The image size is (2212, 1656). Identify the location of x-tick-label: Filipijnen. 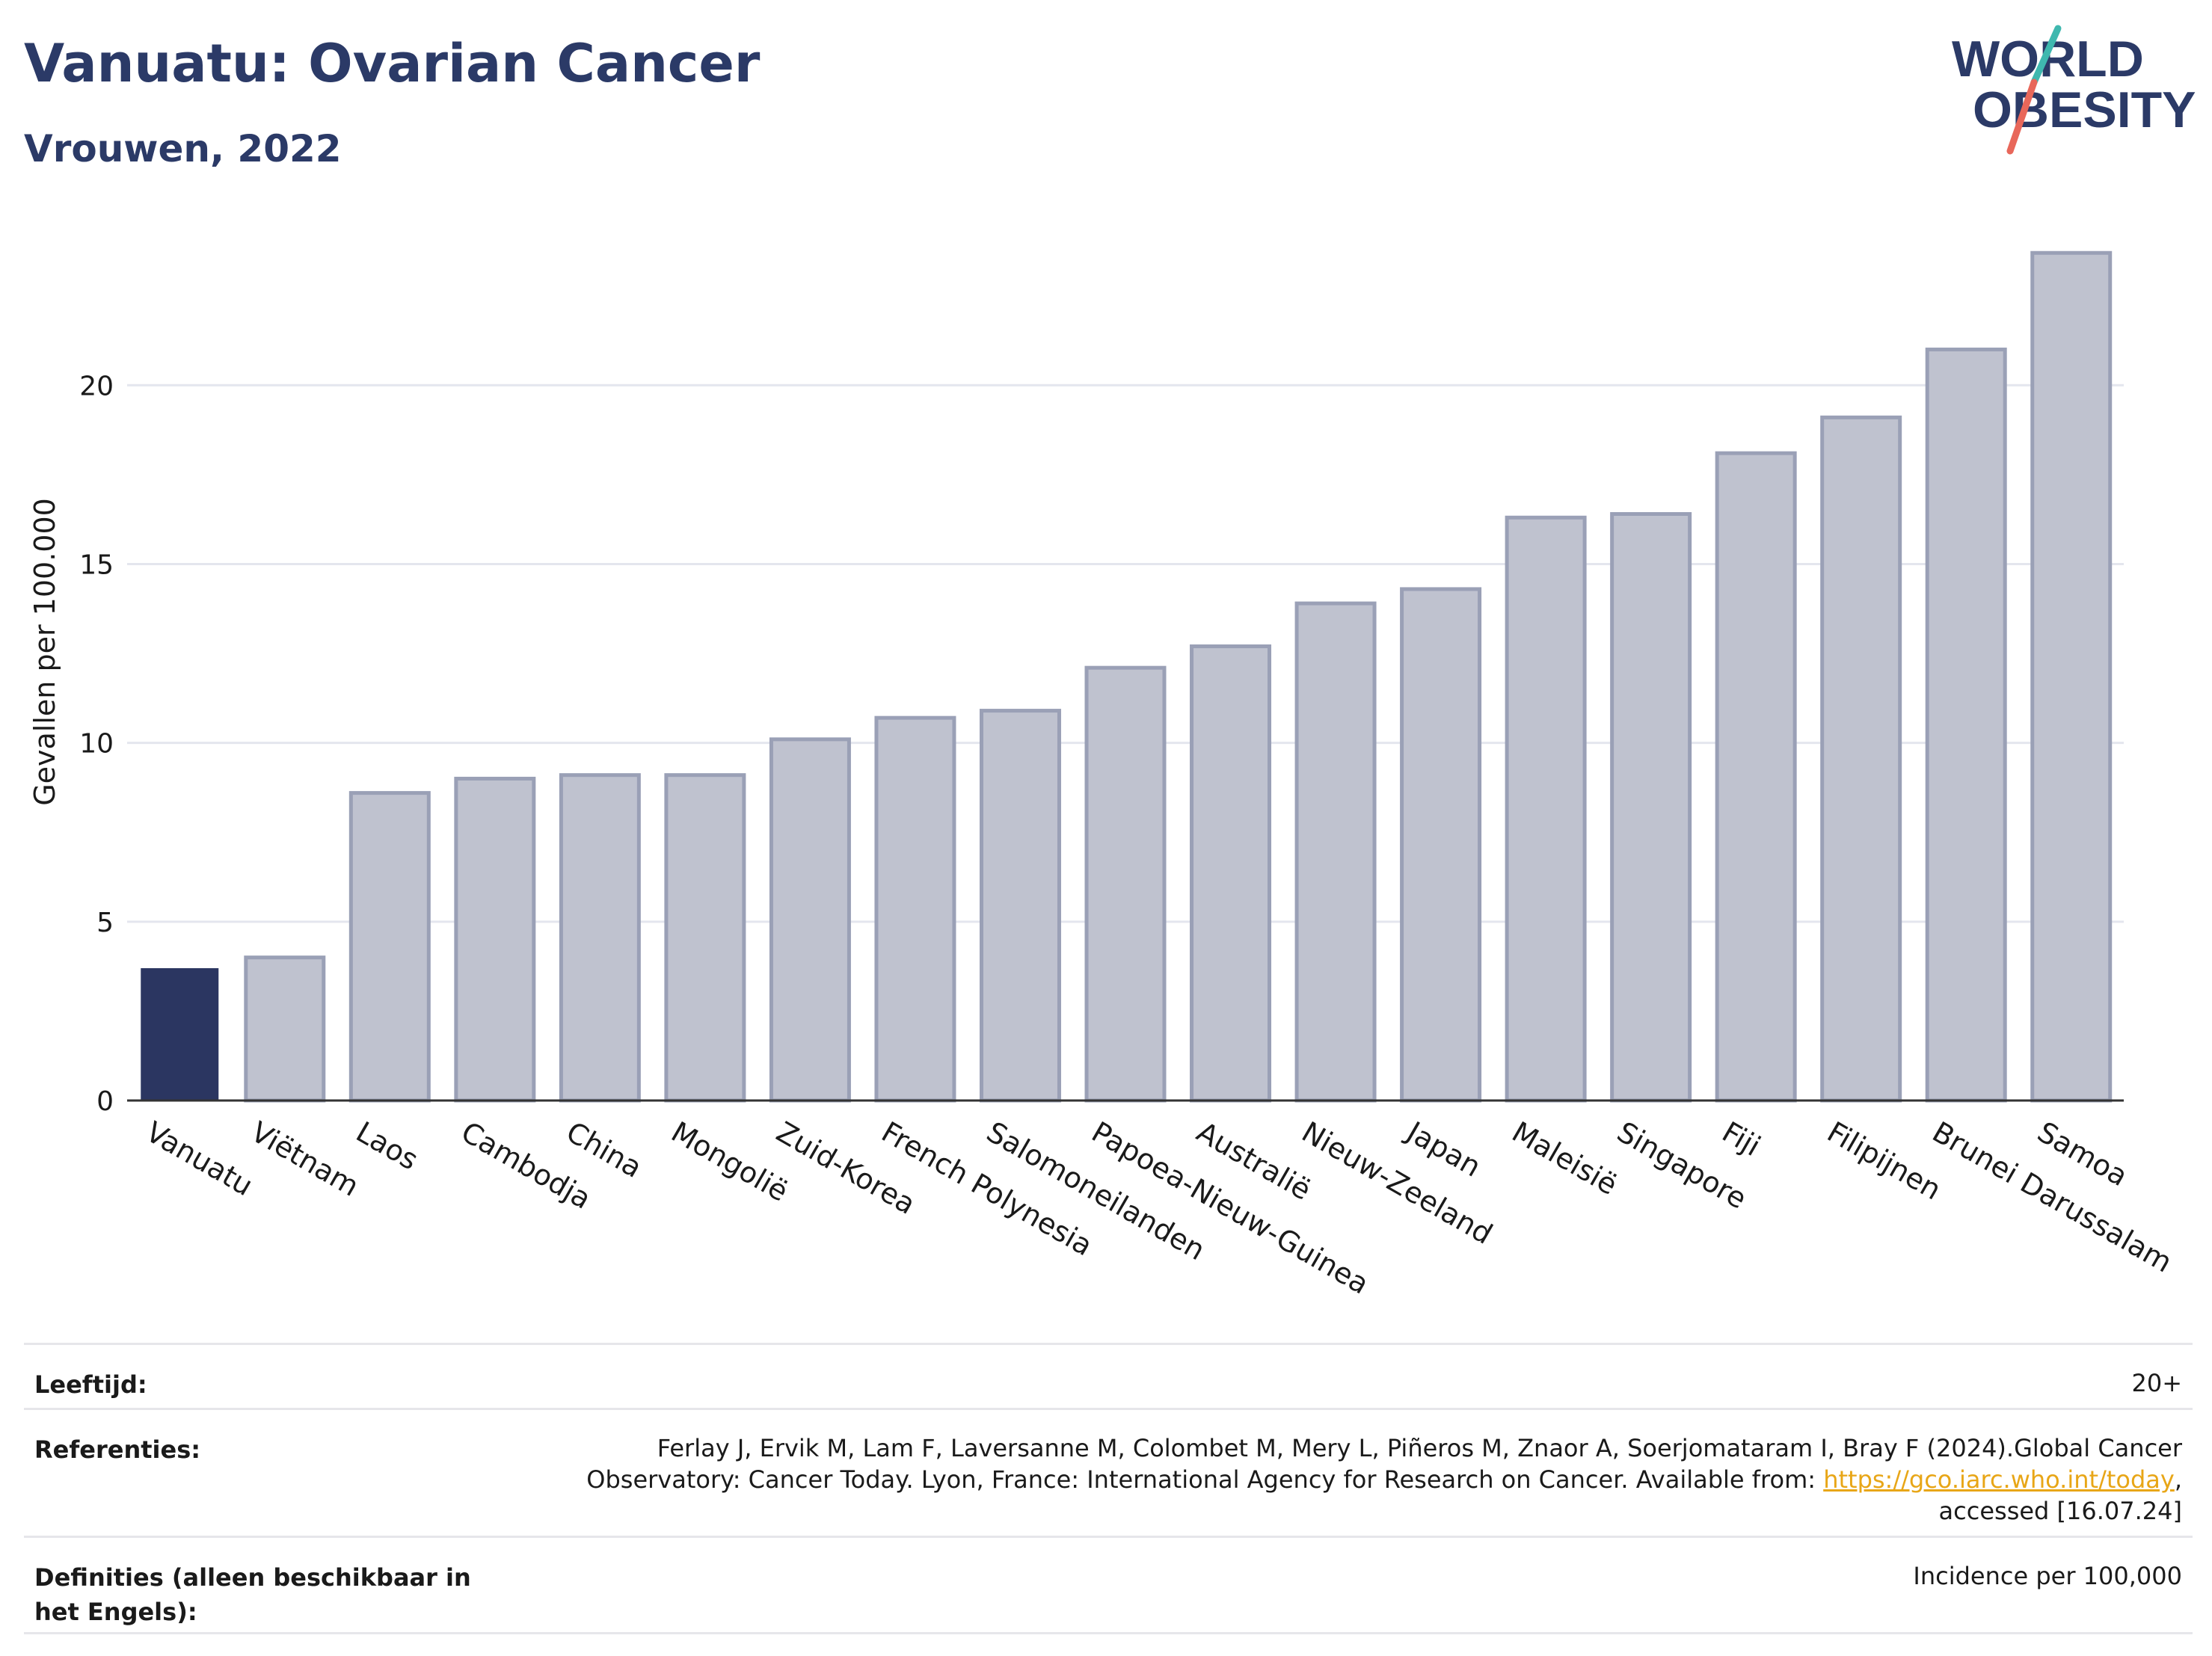
(1884, 1161).